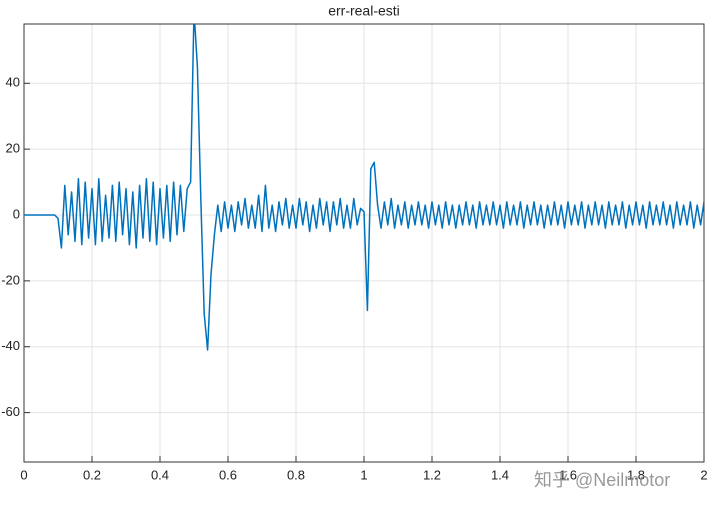 This screenshot has width=720, height=509. What do you see at coordinates (160, 474) in the screenshot?
I see `x-tick-label: 0.4` at bounding box center [160, 474].